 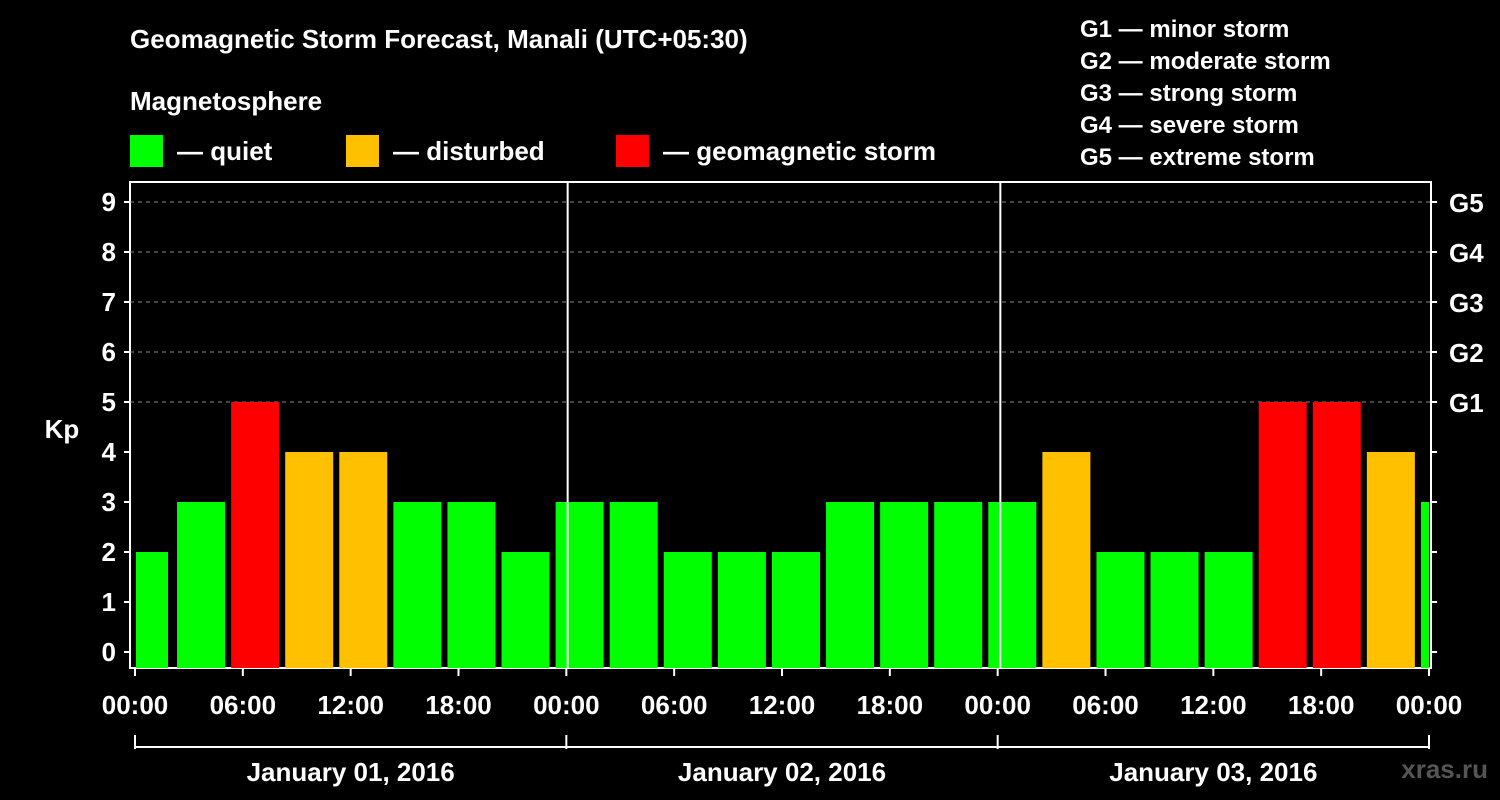 I want to click on legend-quiet: — quiet, so click(x=201, y=151).